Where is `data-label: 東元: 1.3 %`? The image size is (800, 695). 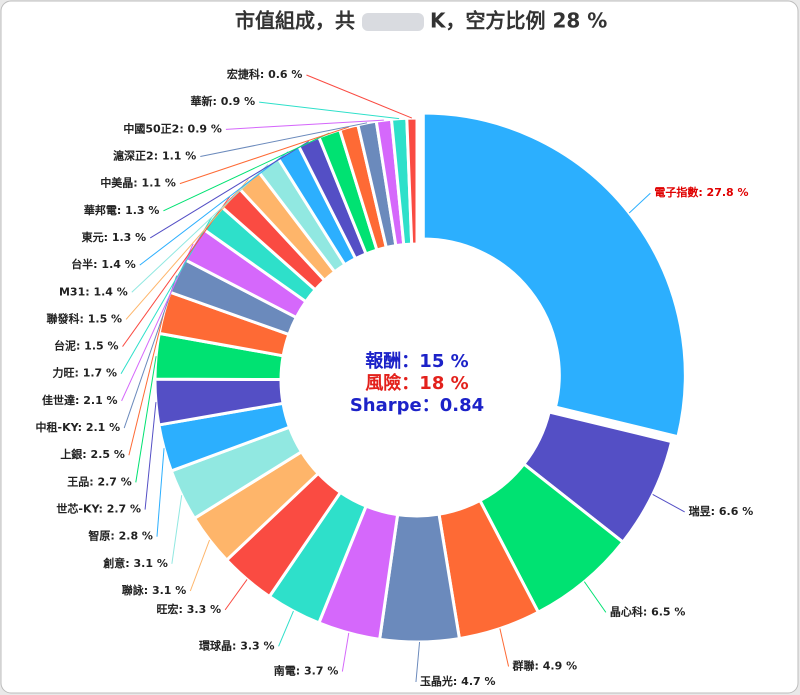
data-label: 東元: 1.3 % is located at coordinates (114, 237).